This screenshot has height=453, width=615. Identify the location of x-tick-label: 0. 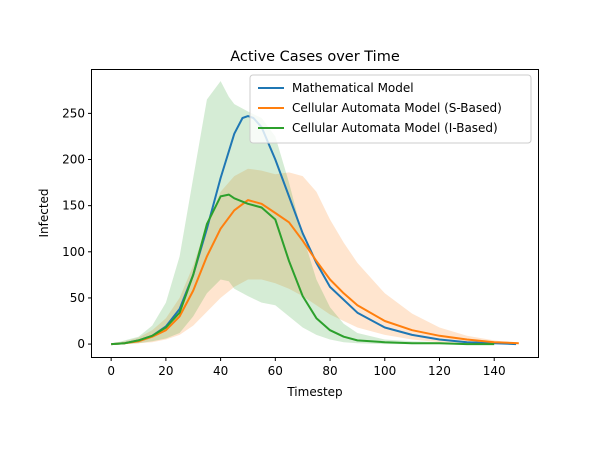
(111, 371).